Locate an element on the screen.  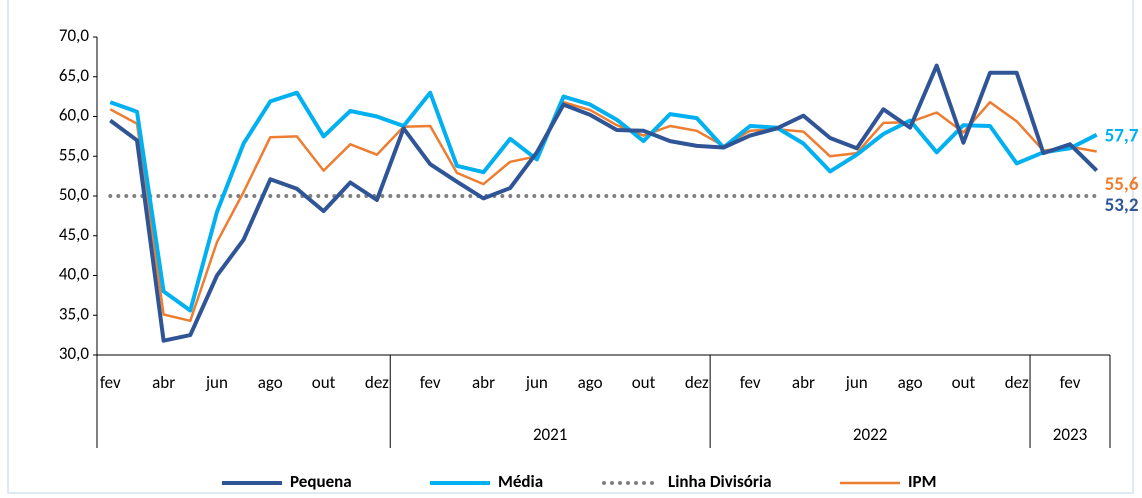
legend-label: Linha Divisória is located at coordinates (720, 481).